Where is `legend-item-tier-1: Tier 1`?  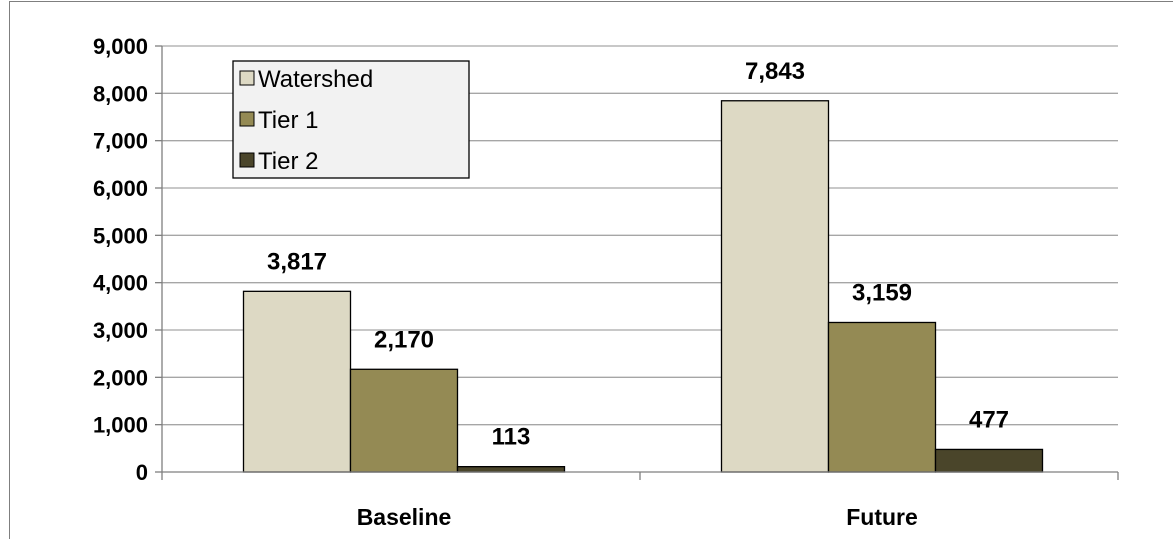
legend-item-tier-1: Tier 1 is located at coordinates (278, 120).